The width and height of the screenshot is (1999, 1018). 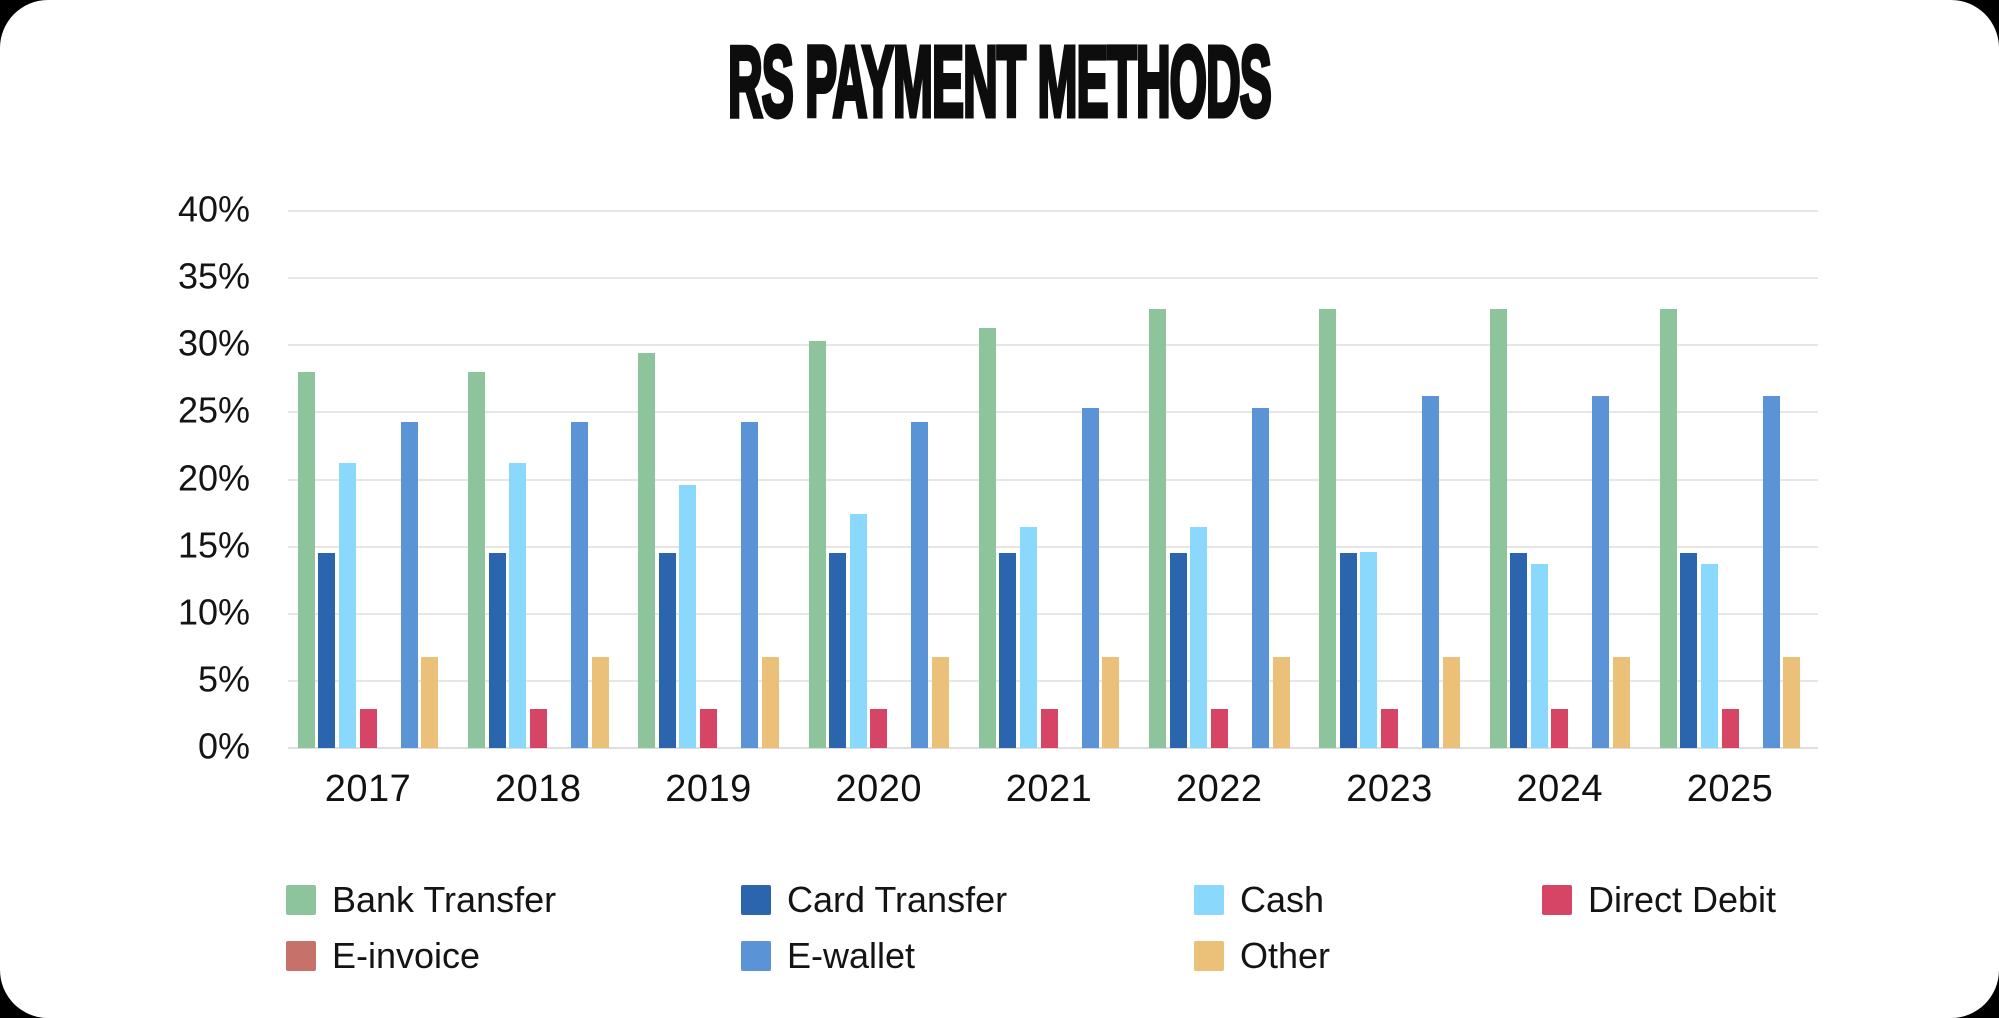 I want to click on bar-cash-2022, so click(x=1199, y=637).